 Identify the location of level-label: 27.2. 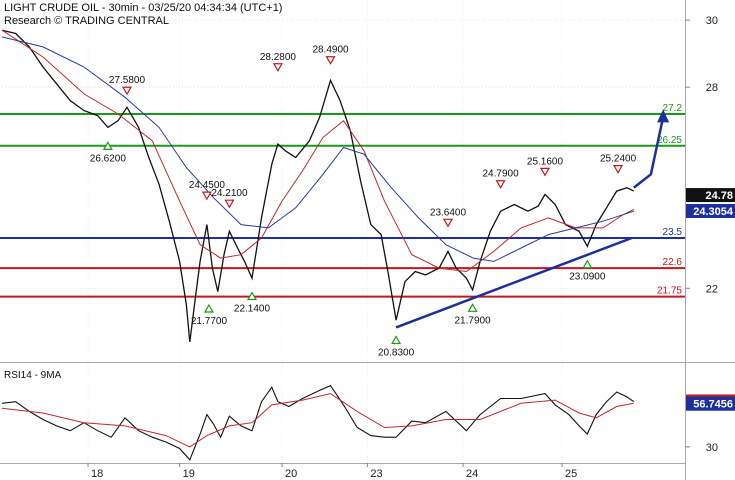
(673, 108).